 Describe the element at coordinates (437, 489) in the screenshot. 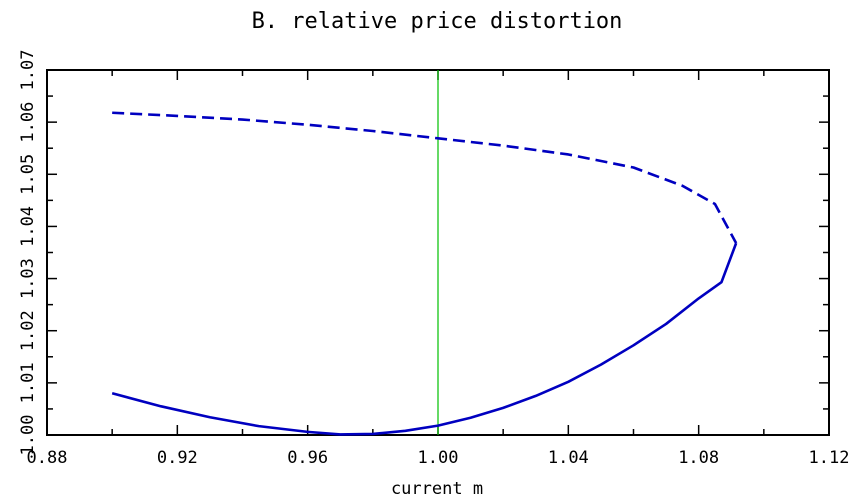

I see `x-axis-label: current m` at that location.